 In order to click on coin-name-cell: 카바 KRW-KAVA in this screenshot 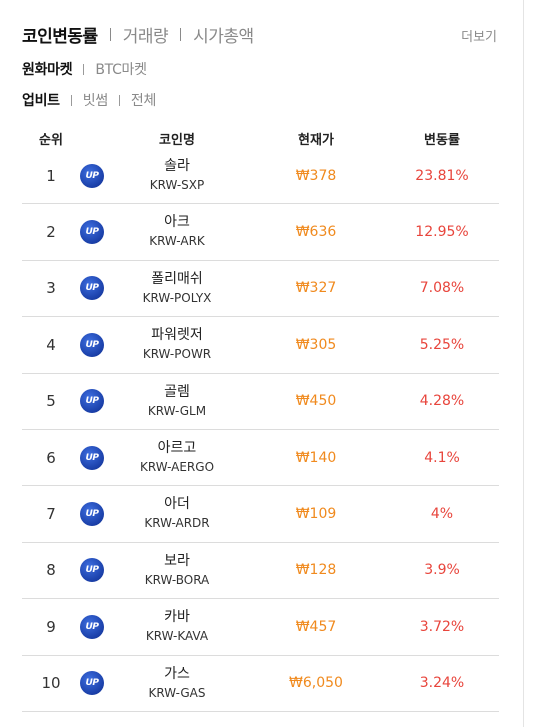, I will do `click(177, 626)`.